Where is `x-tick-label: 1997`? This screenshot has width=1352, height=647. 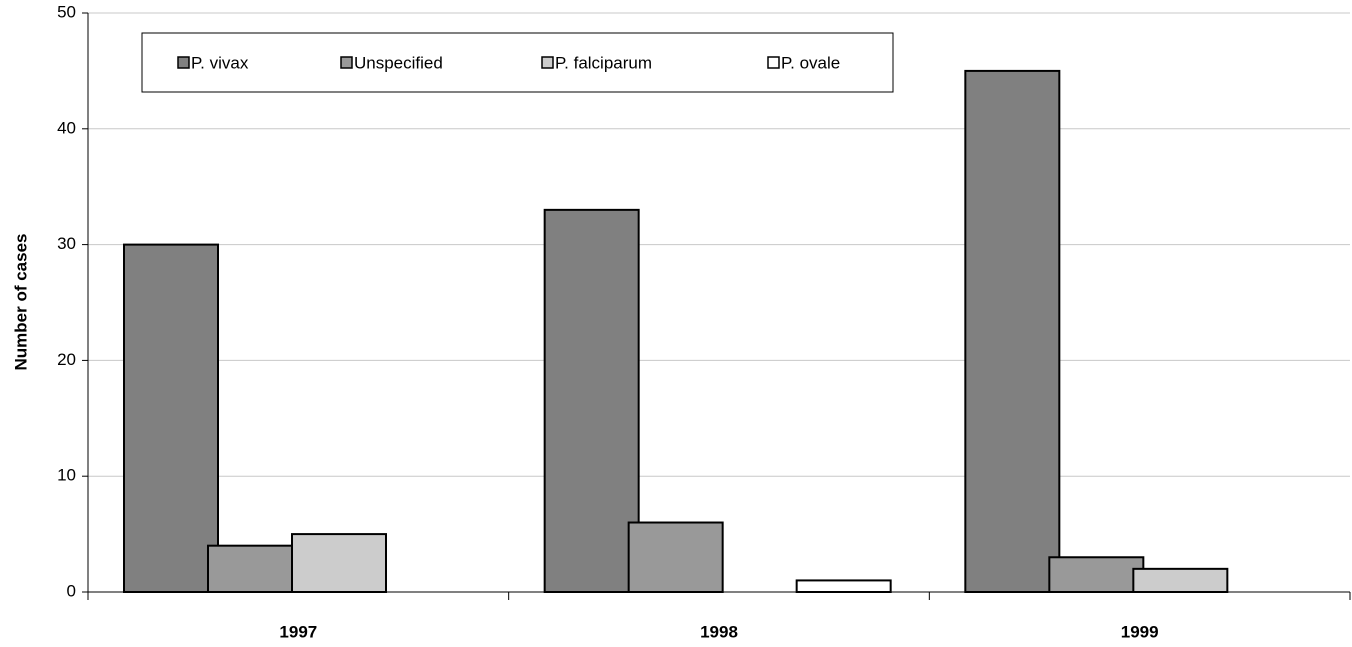 x-tick-label: 1997 is located at coordinates (298, 631).